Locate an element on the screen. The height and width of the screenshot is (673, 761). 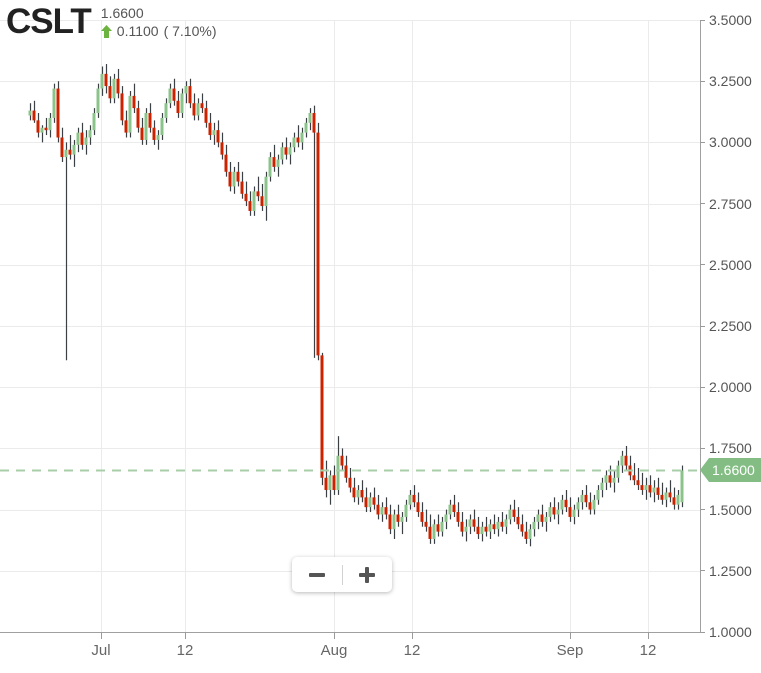
up-arrow-icon is located at coordinates (106, 31).